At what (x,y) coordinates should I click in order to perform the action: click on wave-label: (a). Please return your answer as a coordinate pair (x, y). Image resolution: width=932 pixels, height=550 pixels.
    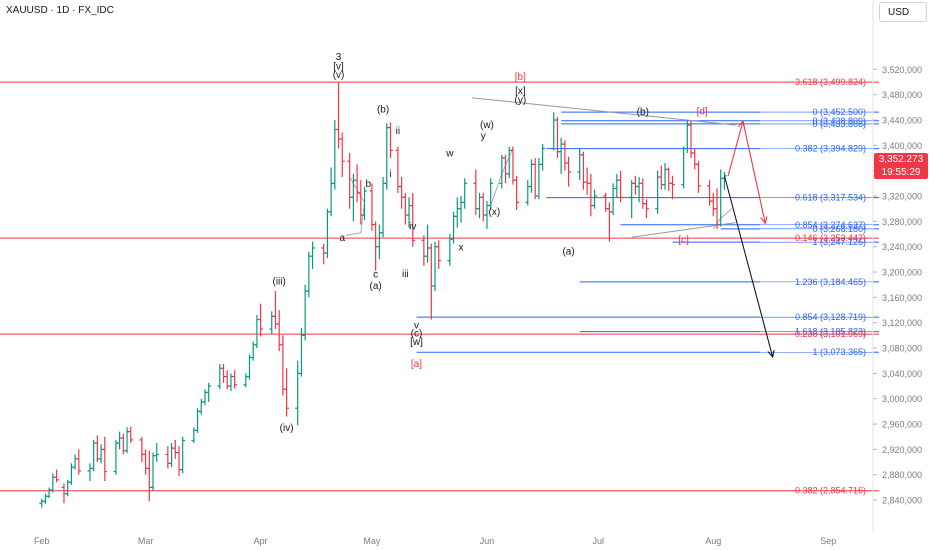
    Looking at the image, I should click on (376, 286).